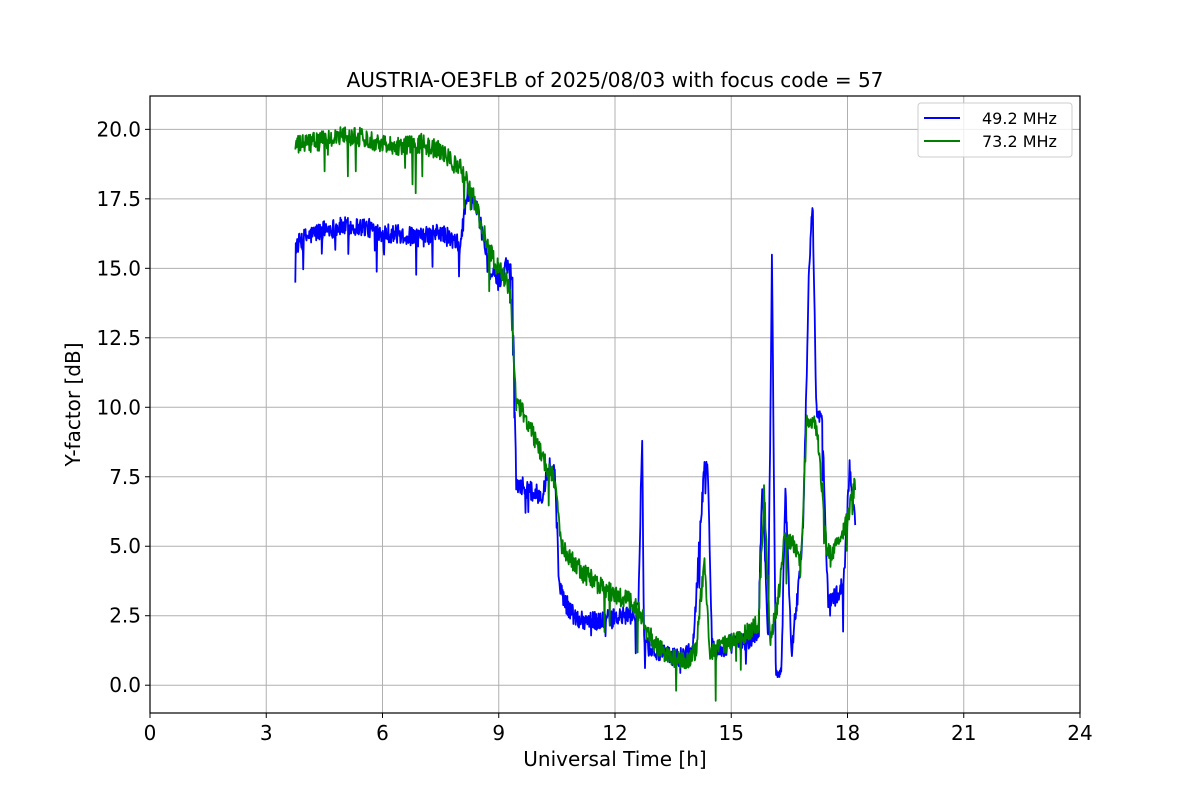 Image resolution: width=1200 pixels, height=800 pixels. What do you see at coordinates (150, 733) in the screenshot?
I see `x-tick-label: 0` at bounding box center [150, 733].